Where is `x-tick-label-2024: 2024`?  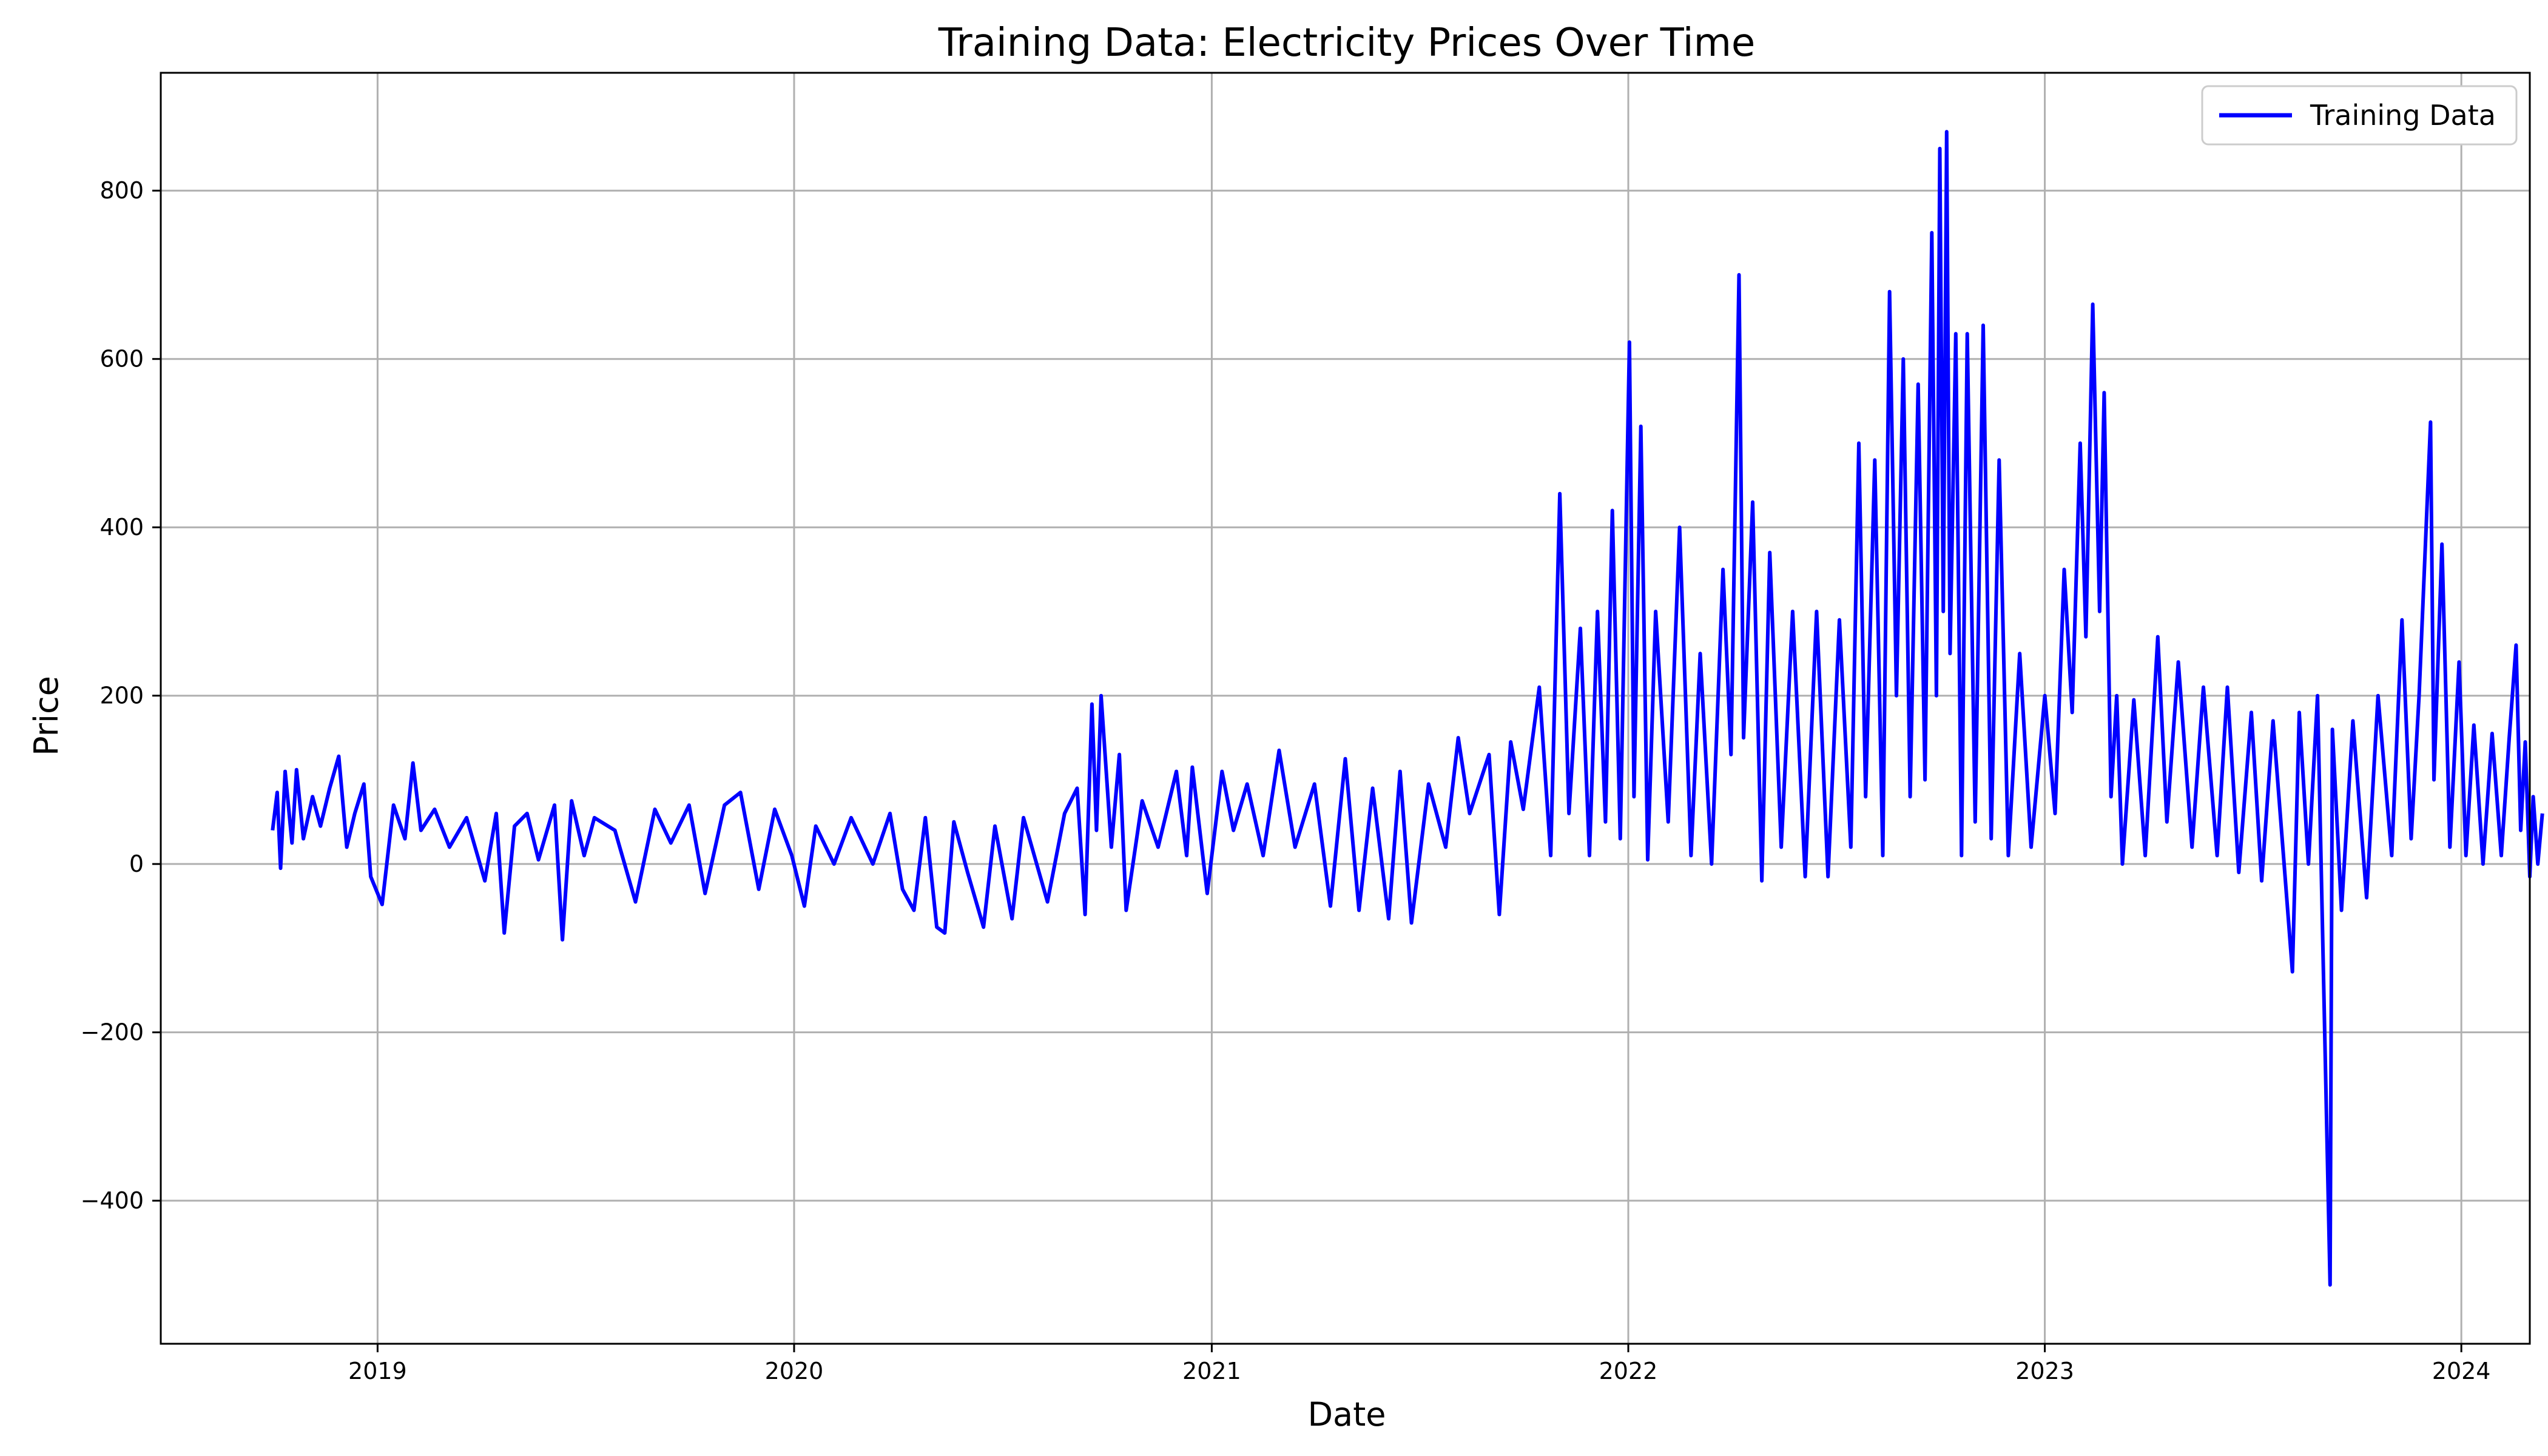
x-tick-label-2024: 2024 is located at coordinates (2461, 1371).